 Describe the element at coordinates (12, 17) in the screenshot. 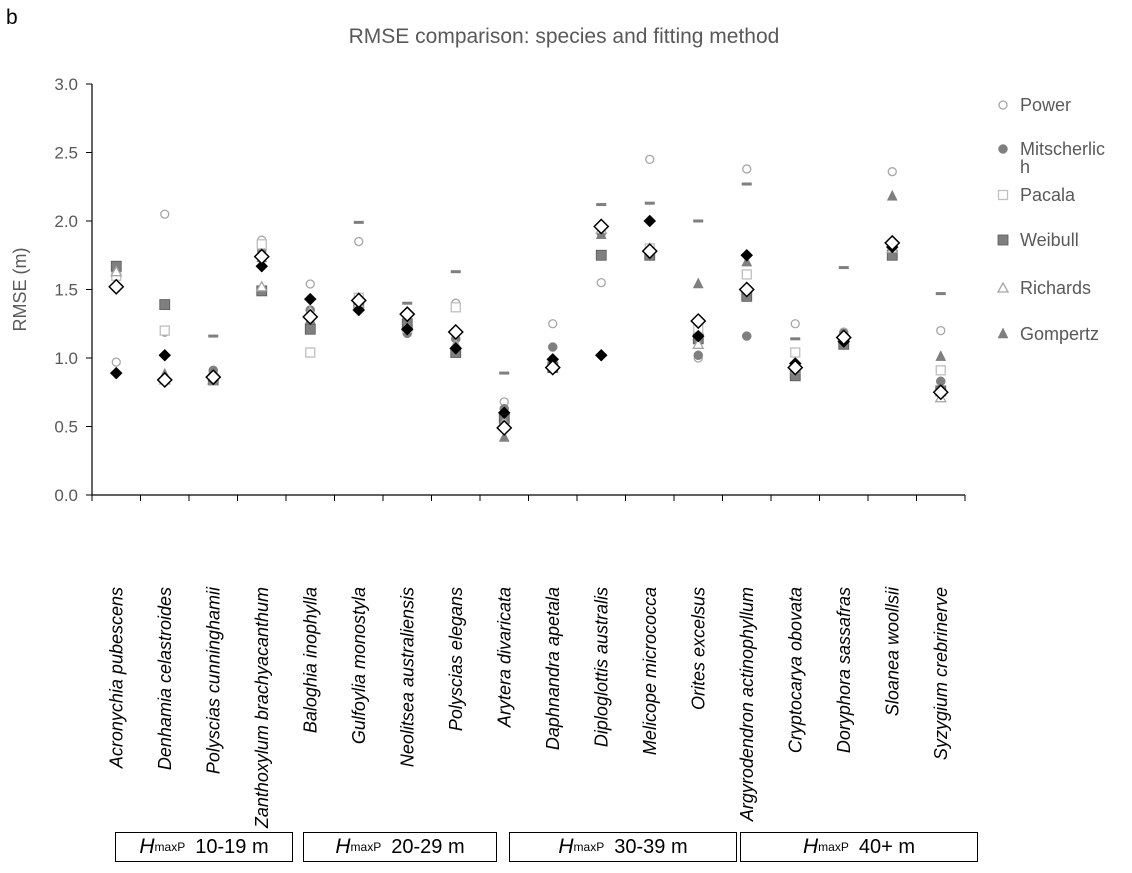

I see `panel-label: b` at that location.